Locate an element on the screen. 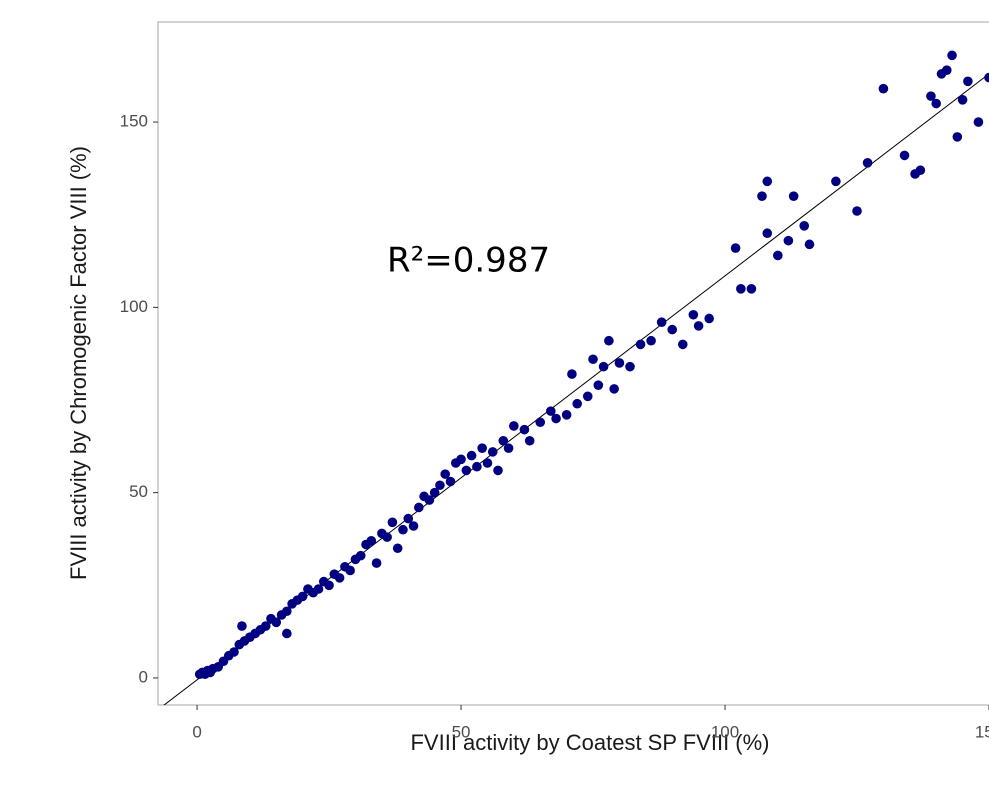  x-tick-label: 50 is located at coordinates (461, 731).